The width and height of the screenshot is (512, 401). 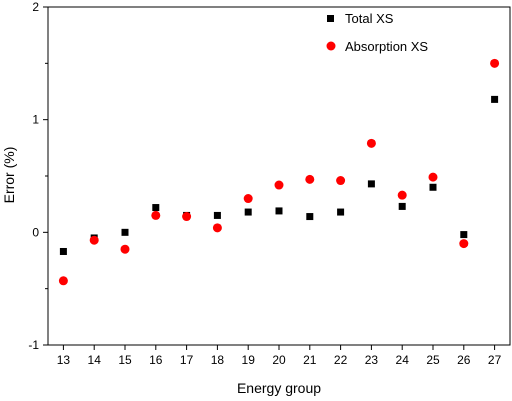 I want to click on x-axis: 13 14 15 16 17 18 19 20 21 22 23 24 25 26 27, so click(x=279, y=356).